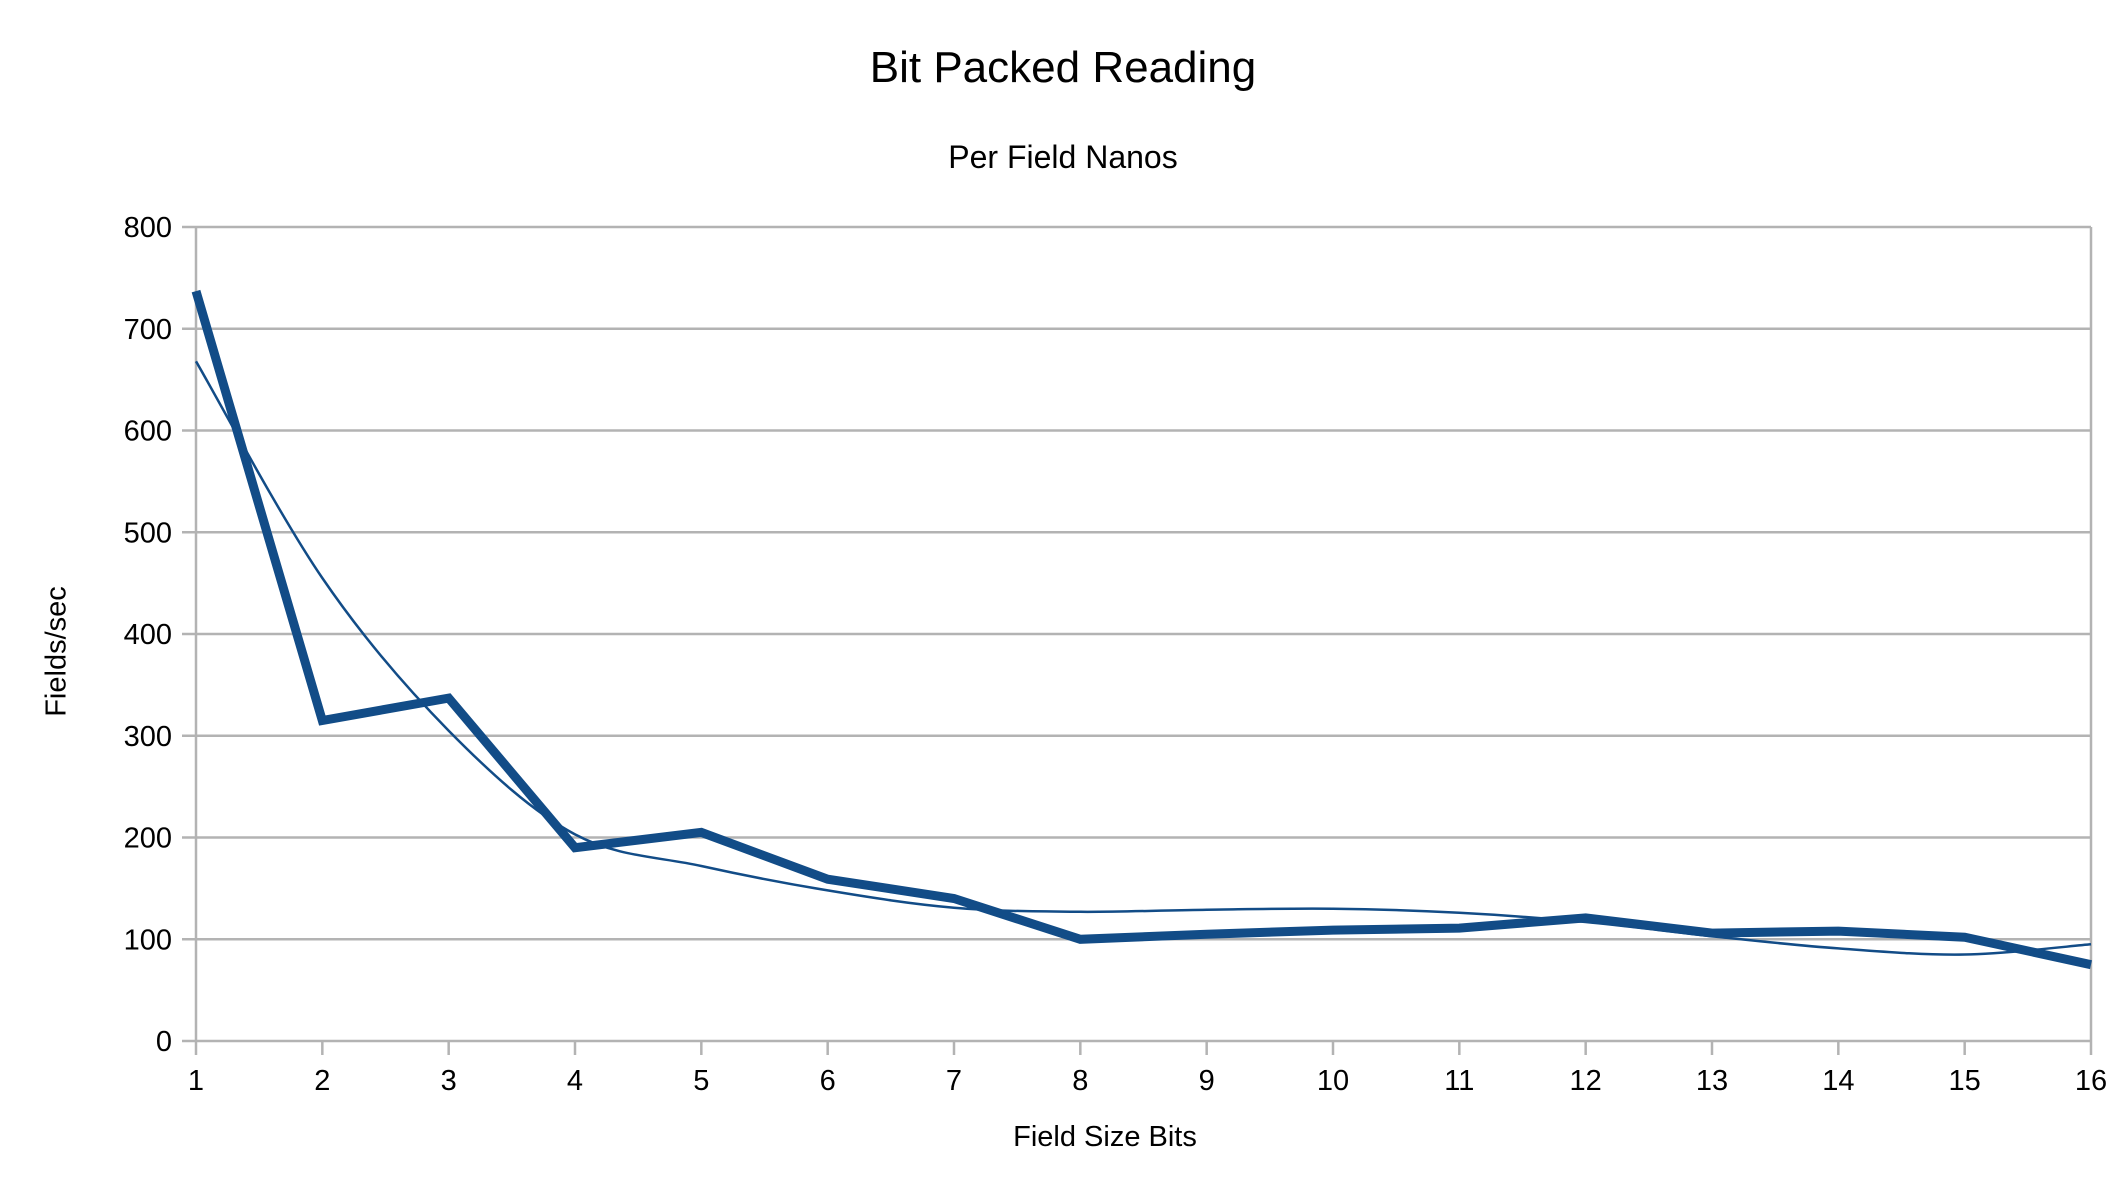 Image resolution: width=2126 pixels, height=1190 pixels. I want to click on x-tick-label: 3, so click(449, 1081).